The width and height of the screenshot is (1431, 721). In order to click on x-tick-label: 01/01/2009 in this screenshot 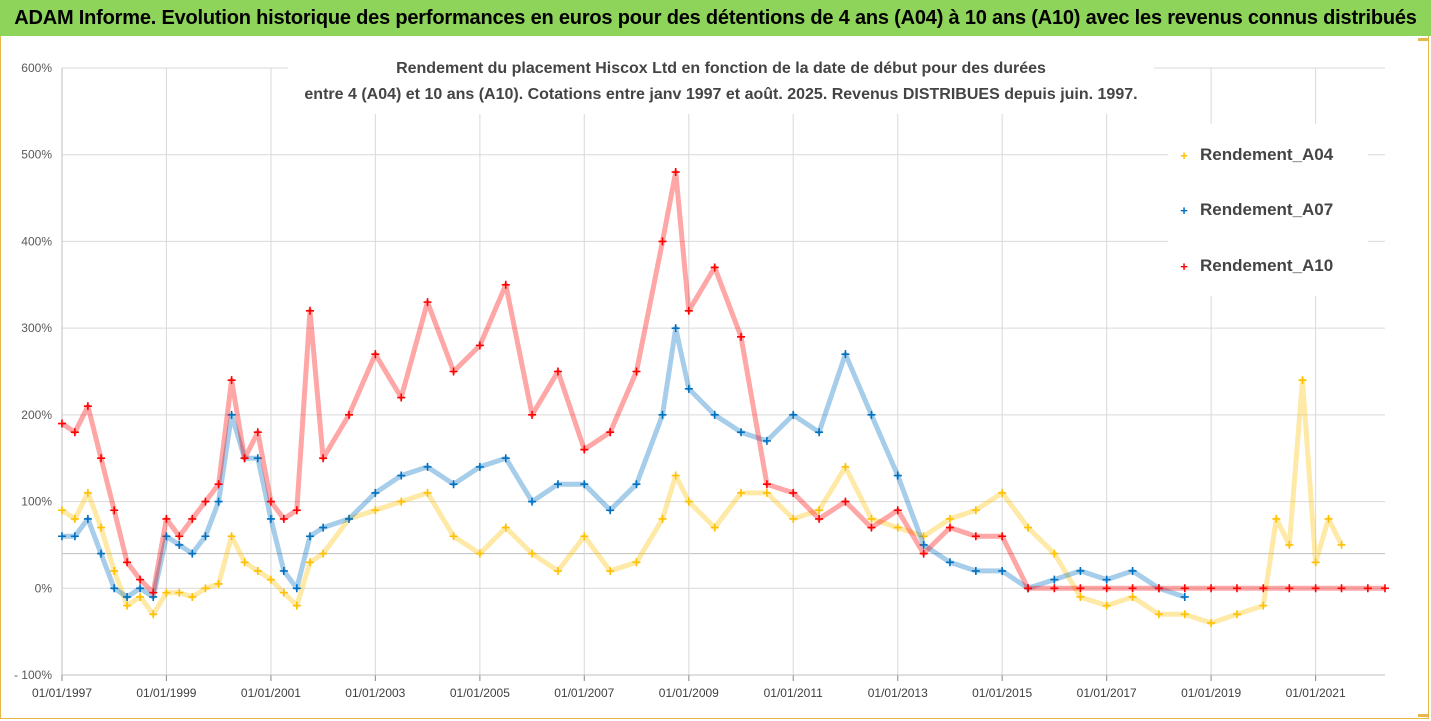, I will do `click(689, 693)`.